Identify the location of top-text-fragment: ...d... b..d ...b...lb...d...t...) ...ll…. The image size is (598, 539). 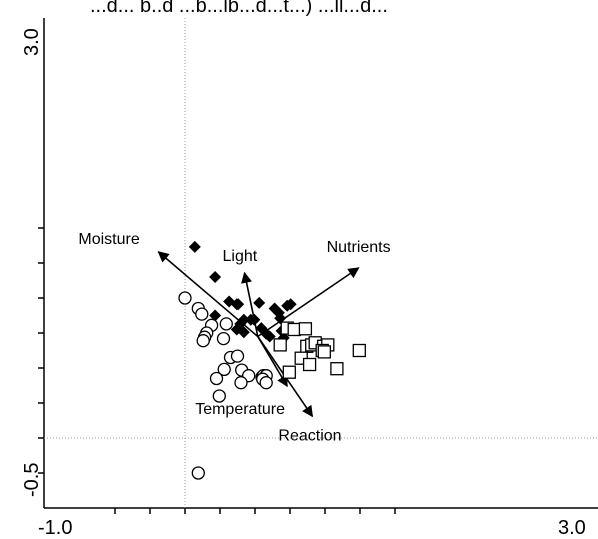
(239, 8).